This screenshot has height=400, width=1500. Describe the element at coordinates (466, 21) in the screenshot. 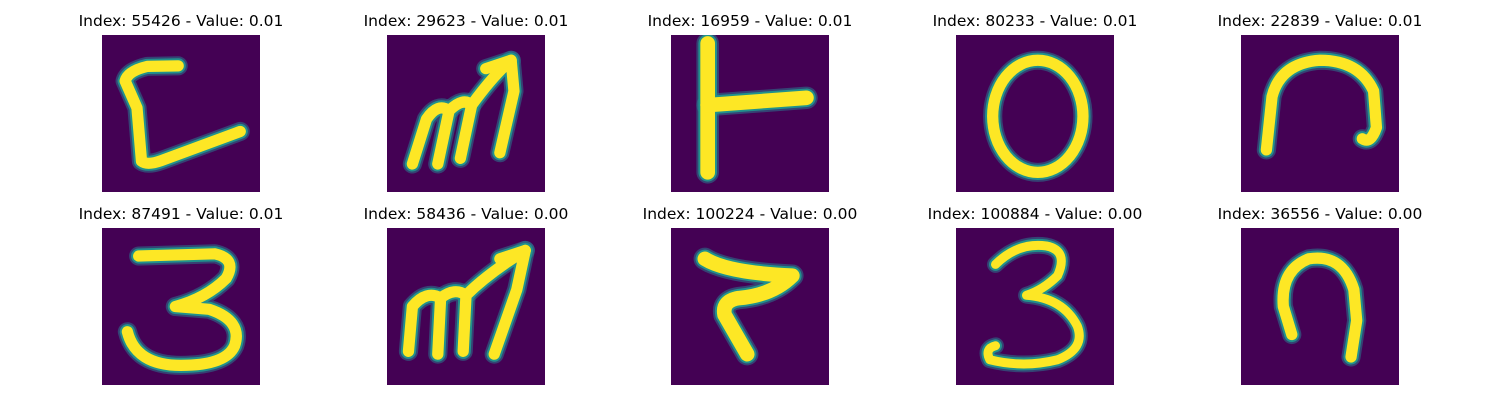

I see `panel-title: Index: 29623 - Value: 0.01` at that location.